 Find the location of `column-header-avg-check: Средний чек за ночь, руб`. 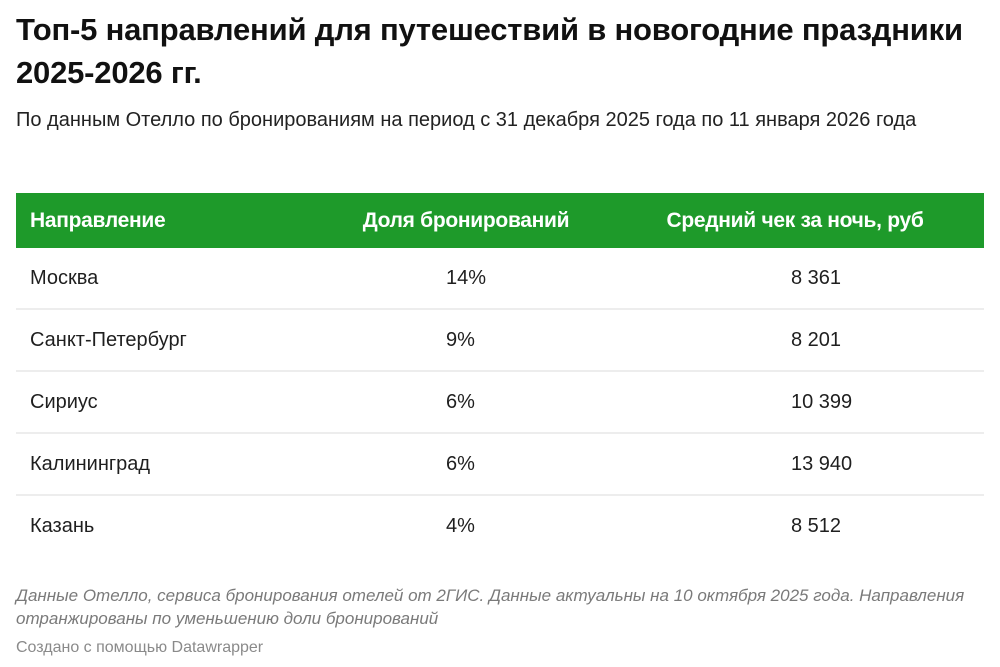

column-header-avg-check: Средний чек за ночь, руб is located at coordinates (795, 220).